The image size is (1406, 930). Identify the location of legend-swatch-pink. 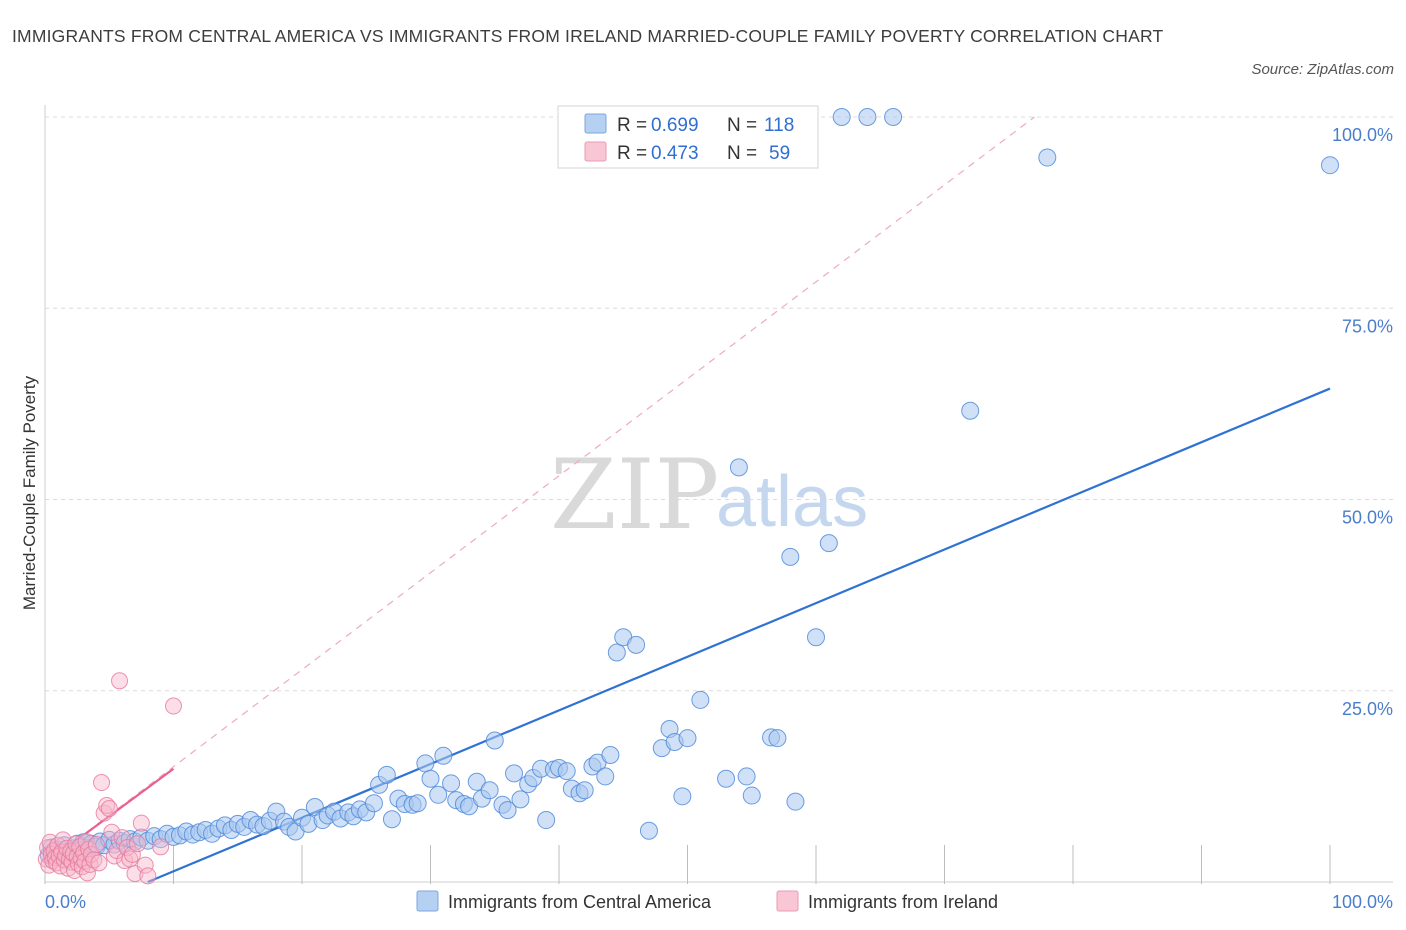
(595, 151).